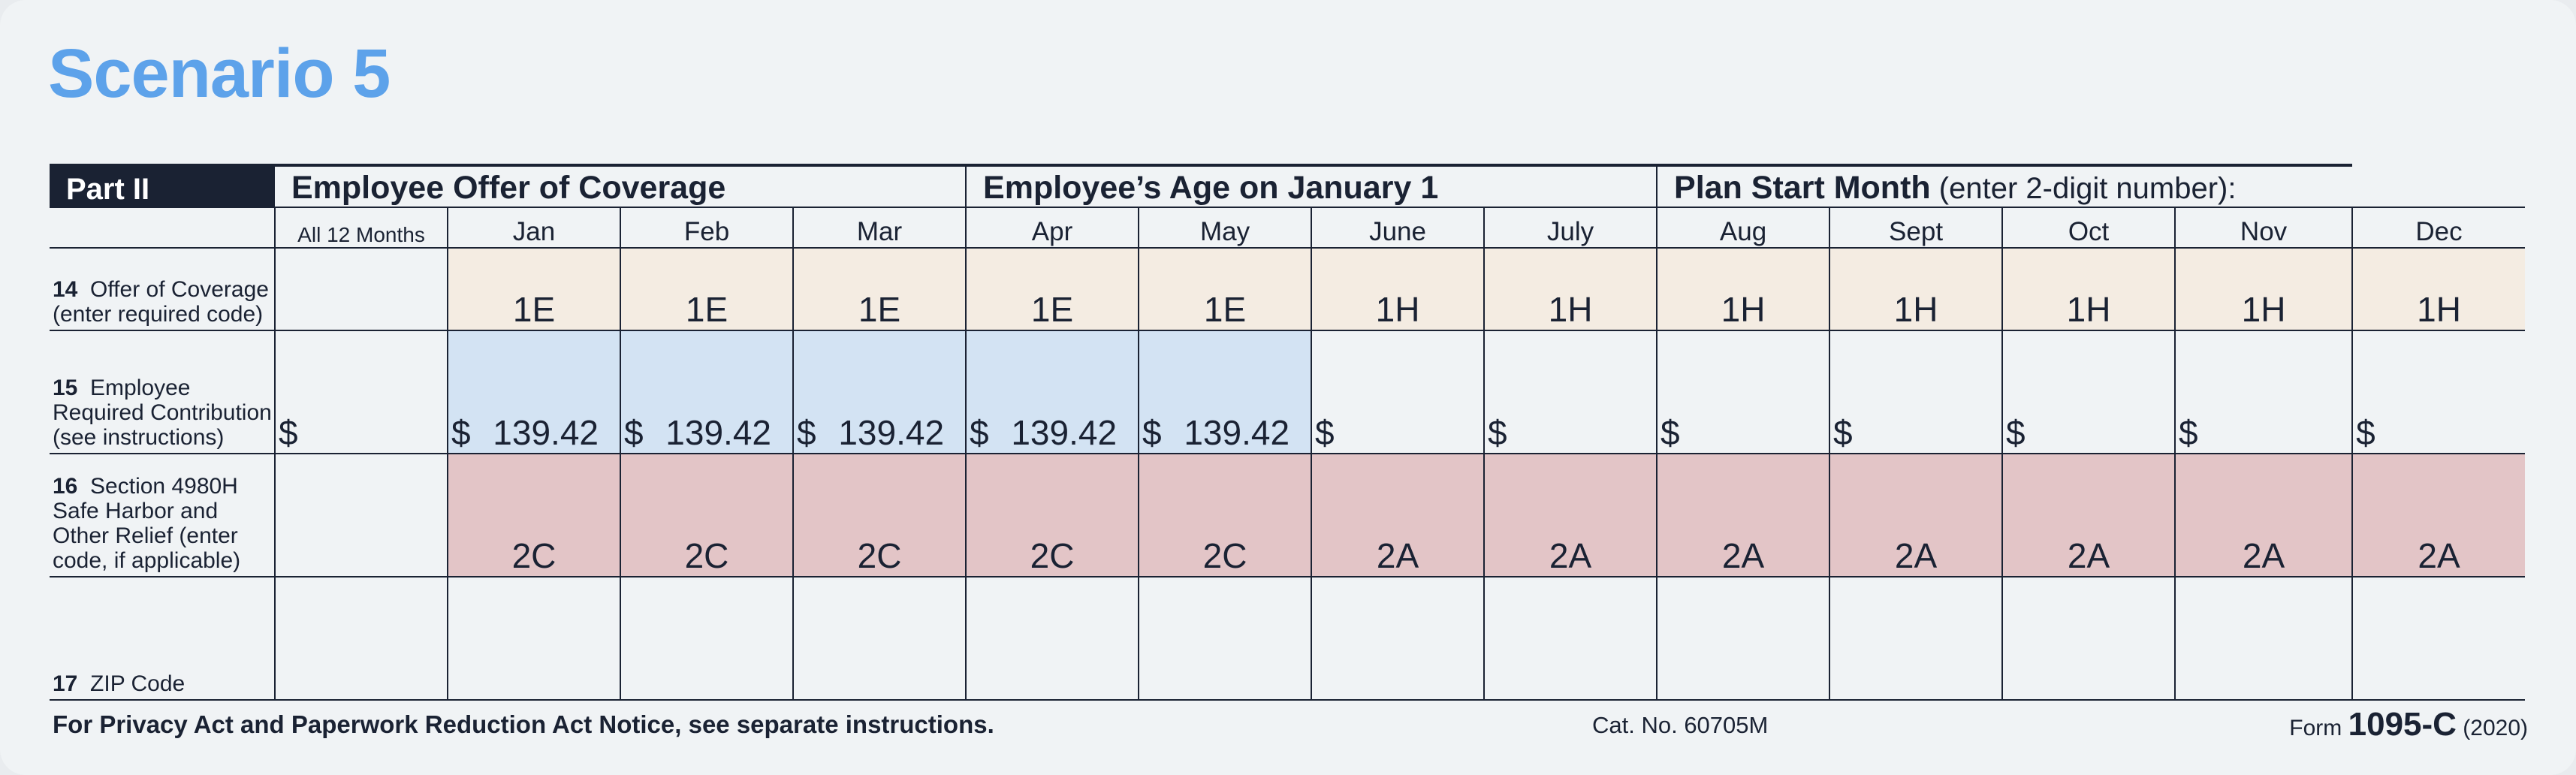 The image size is (2576, 775). I want to click on row-16-nov-cell: 2A, so click(2263, 515).